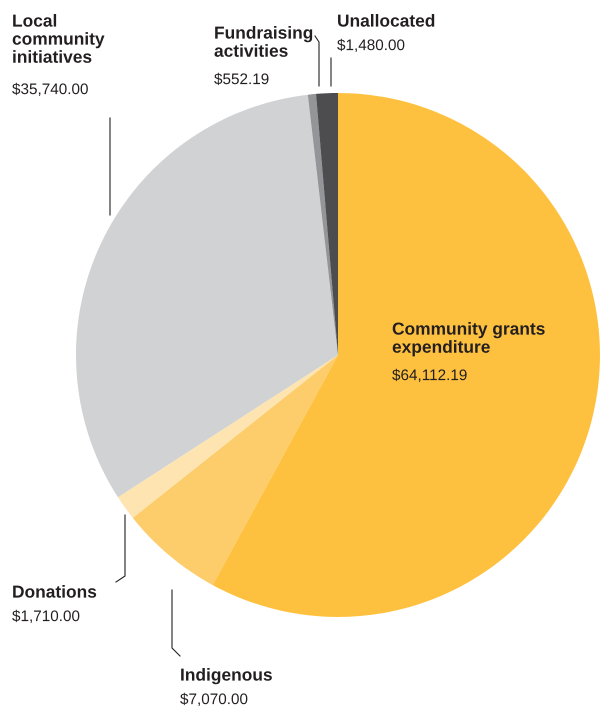 This screenshot has width=600, height=713. What do you see at coordinates (46, 617) in the screenshot?
I see `data-label: $1,710.00` at bounding box center [46, 617].